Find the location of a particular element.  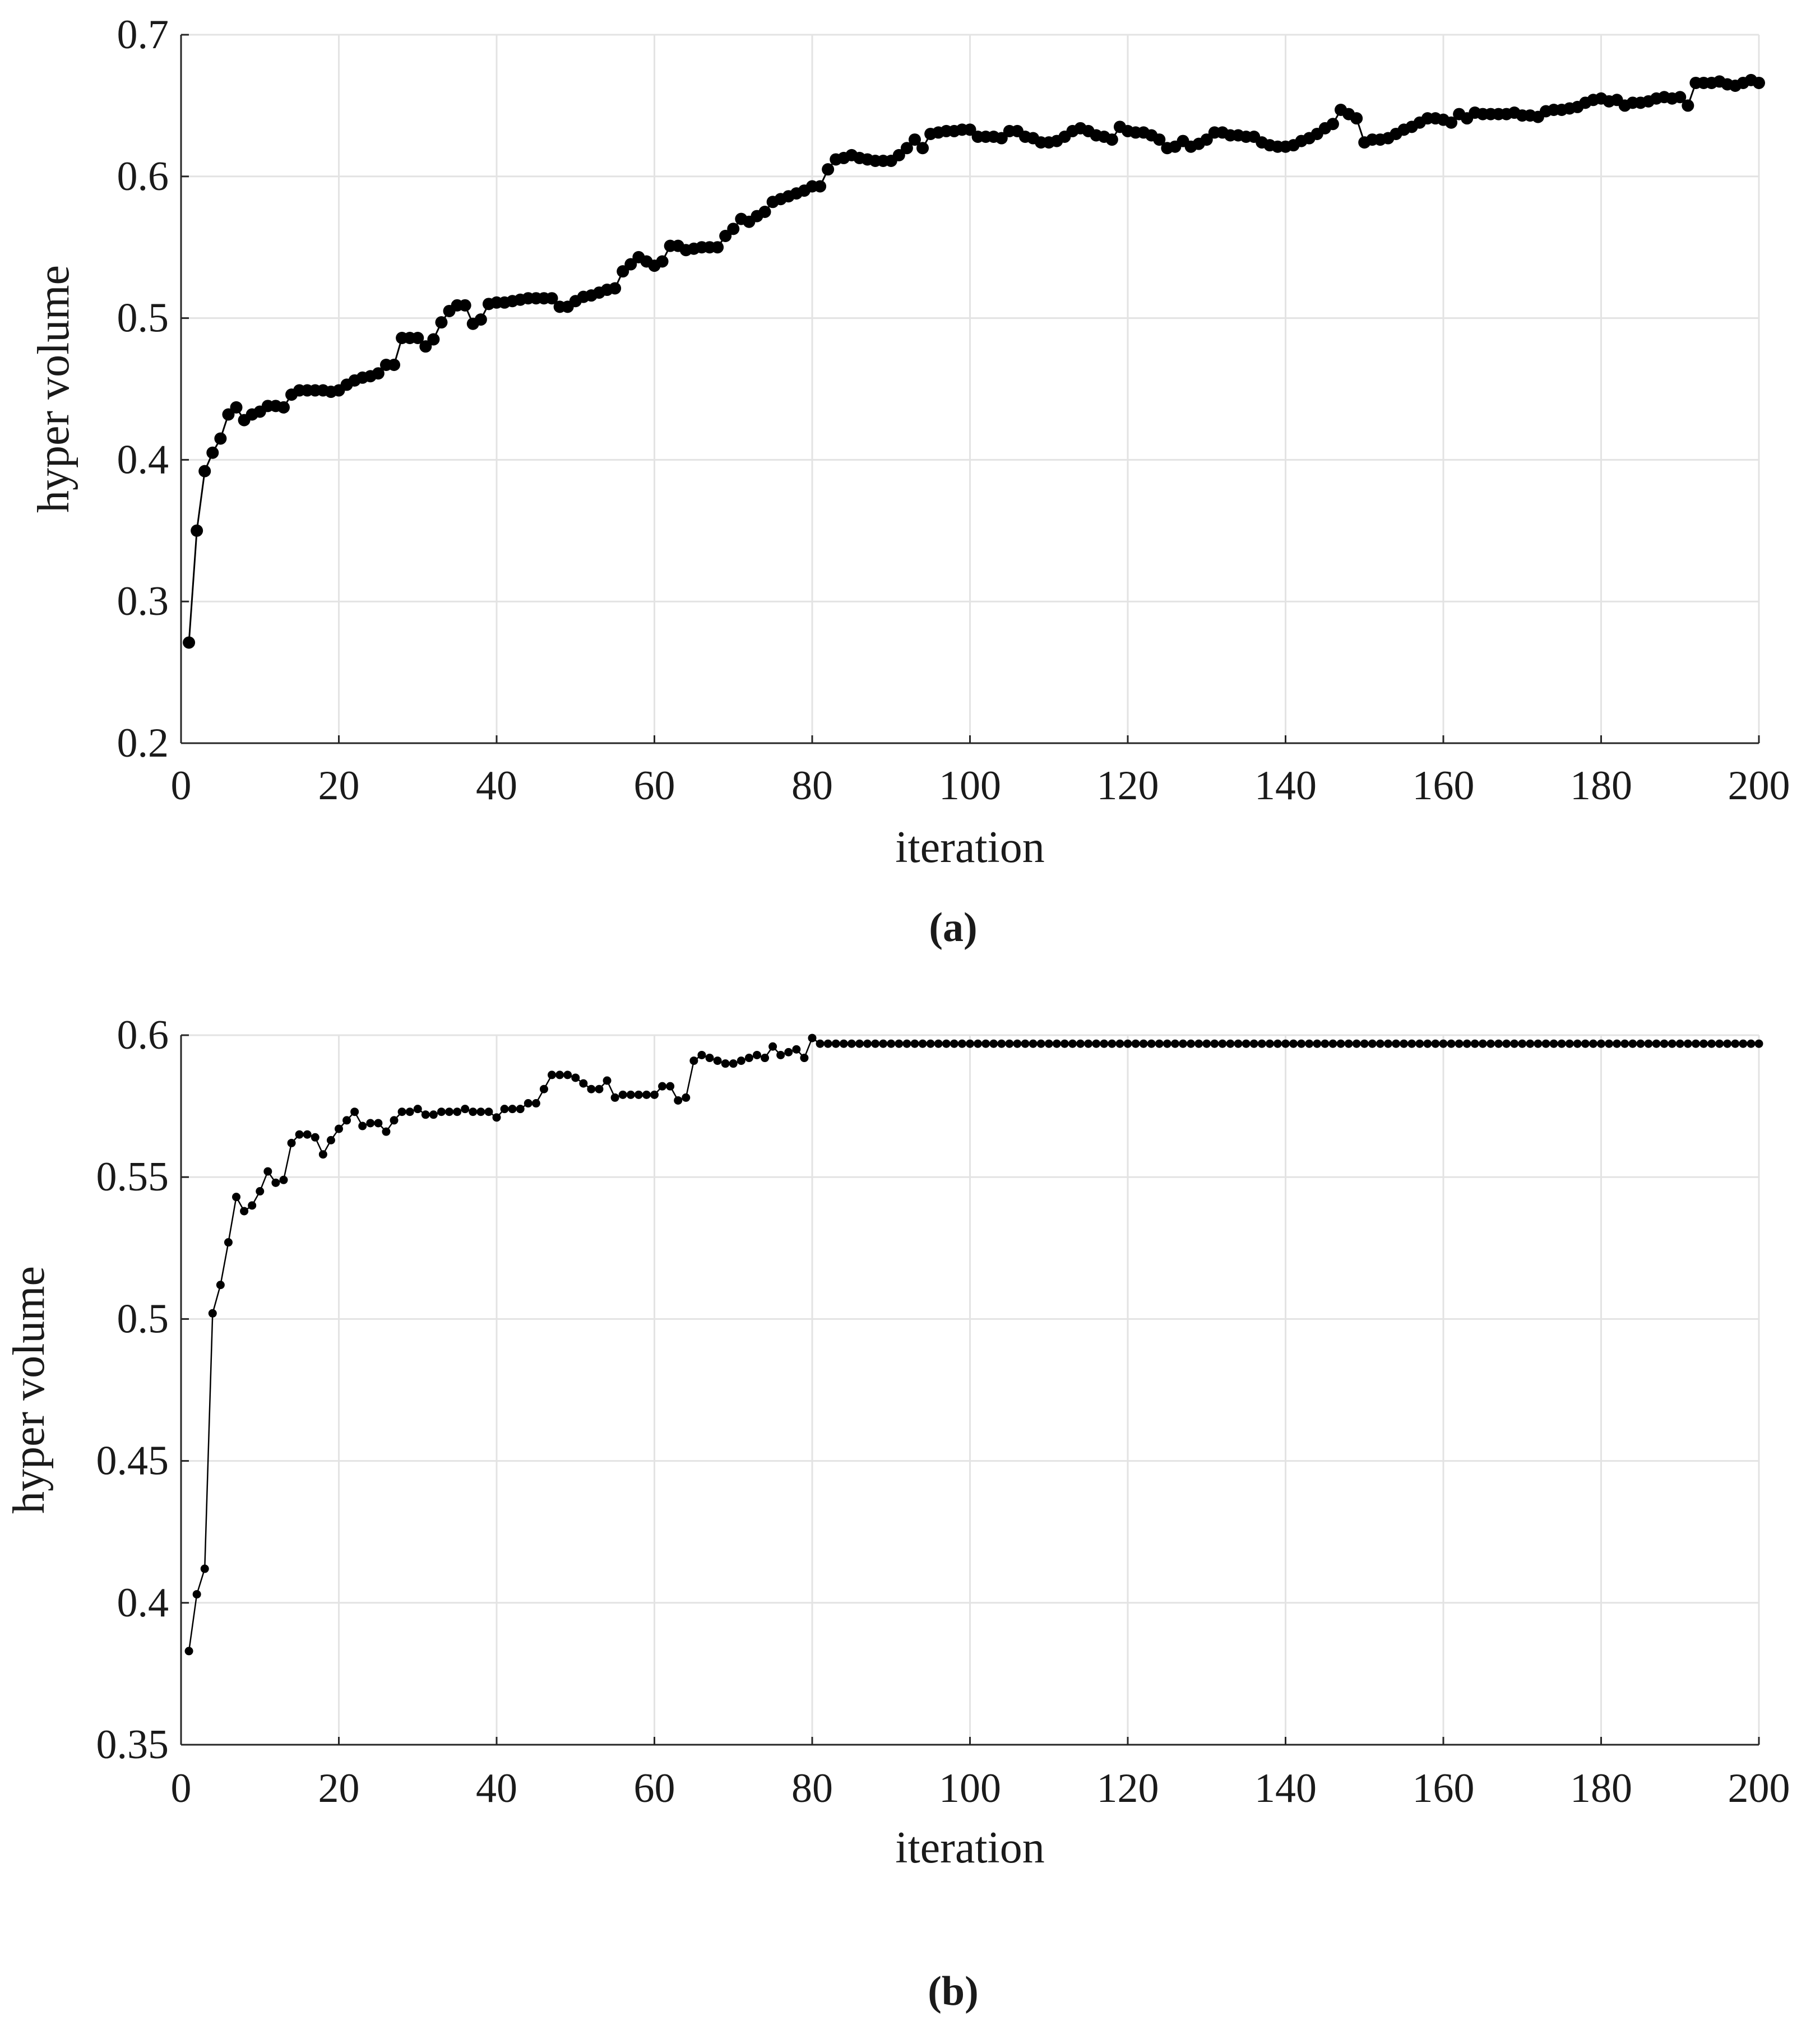

y-tick-label: 0.45 is located at coordinates (133, 1461).